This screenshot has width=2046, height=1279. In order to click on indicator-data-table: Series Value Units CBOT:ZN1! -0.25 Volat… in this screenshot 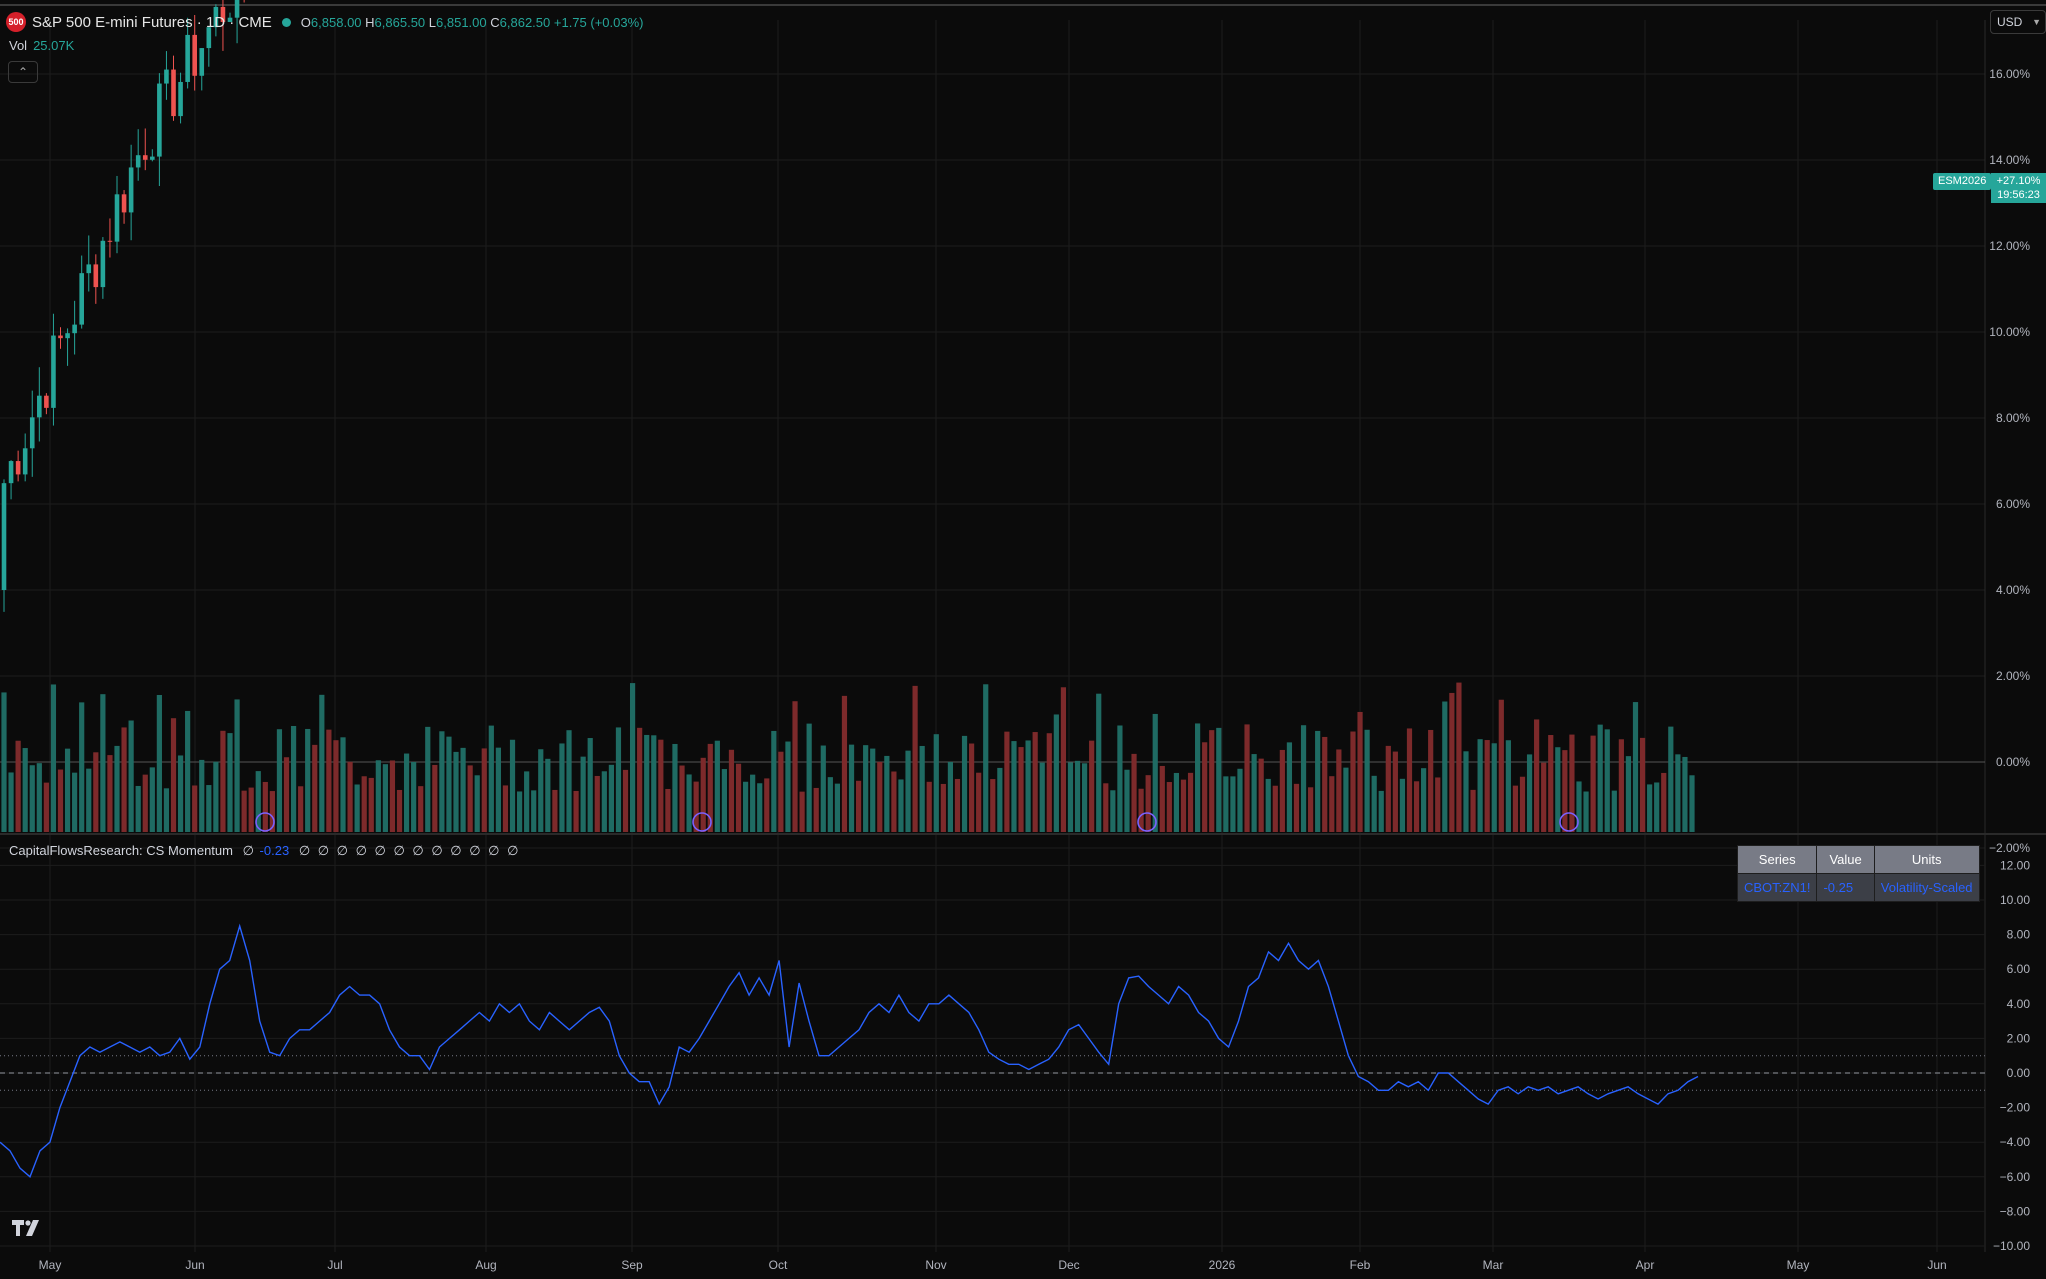, I will do `click(1858, 873)`.